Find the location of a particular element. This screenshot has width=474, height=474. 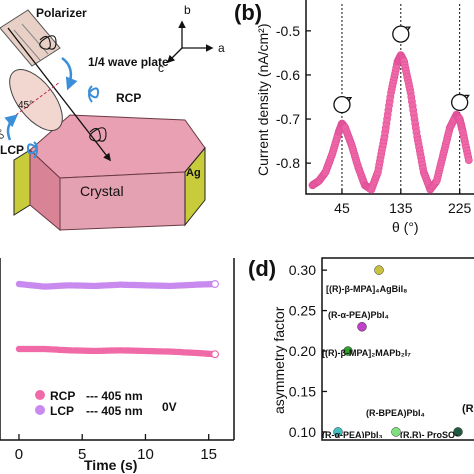

panel-b-letter: (b) is located at coordinates (248, 12).